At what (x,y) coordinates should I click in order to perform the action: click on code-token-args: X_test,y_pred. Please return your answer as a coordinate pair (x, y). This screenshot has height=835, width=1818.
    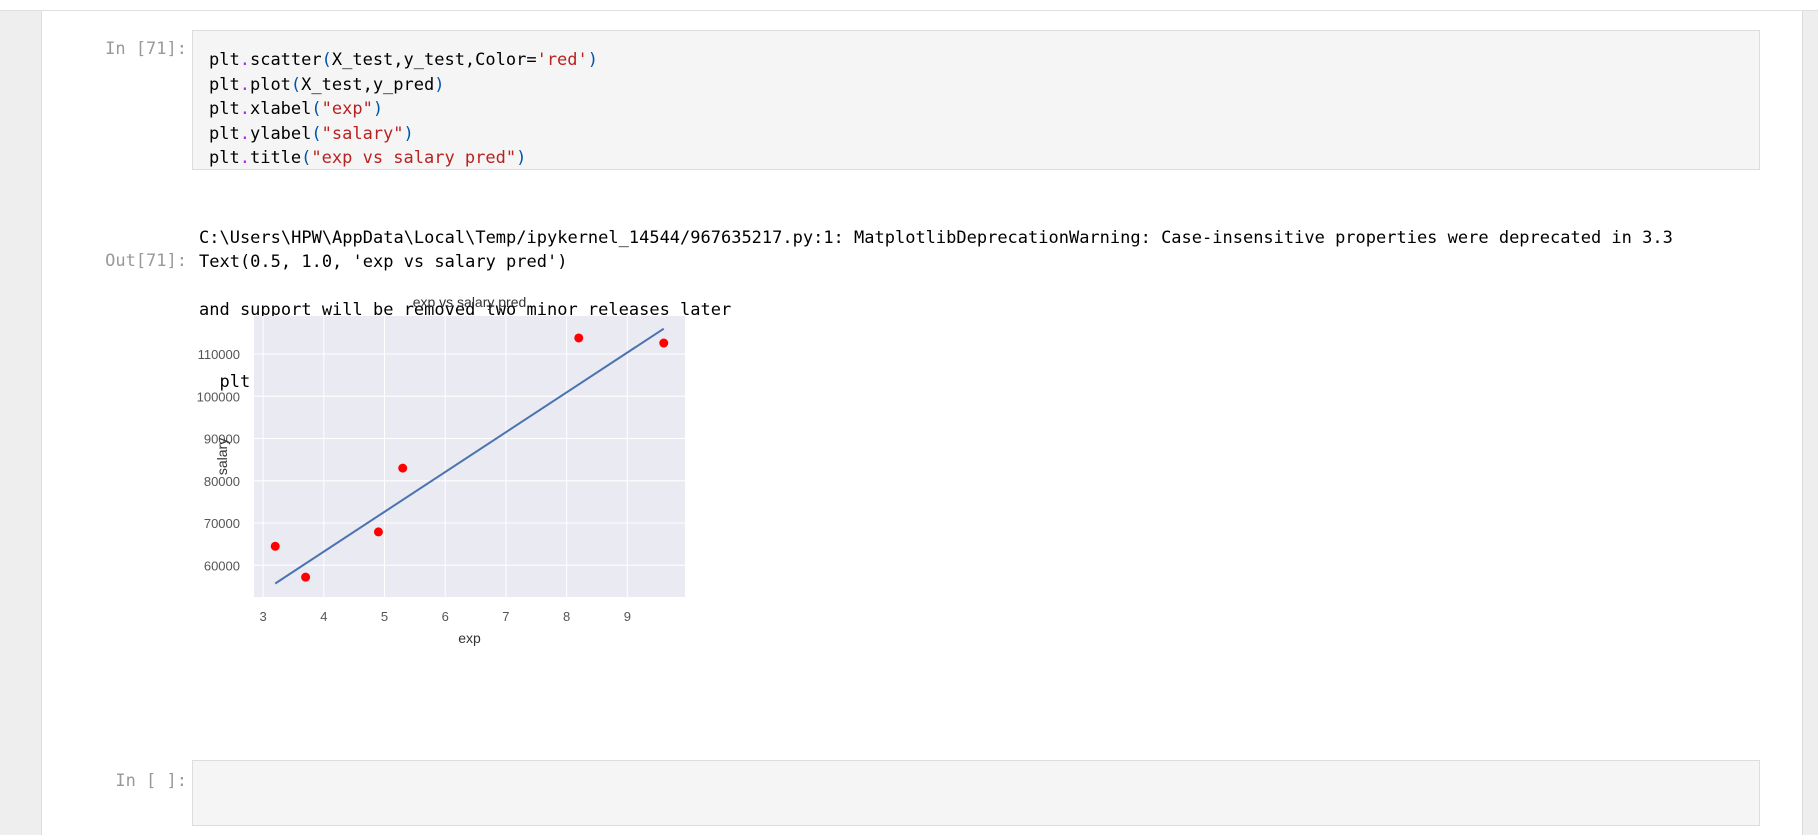
    Looking at the image, I should click on (368, 84).